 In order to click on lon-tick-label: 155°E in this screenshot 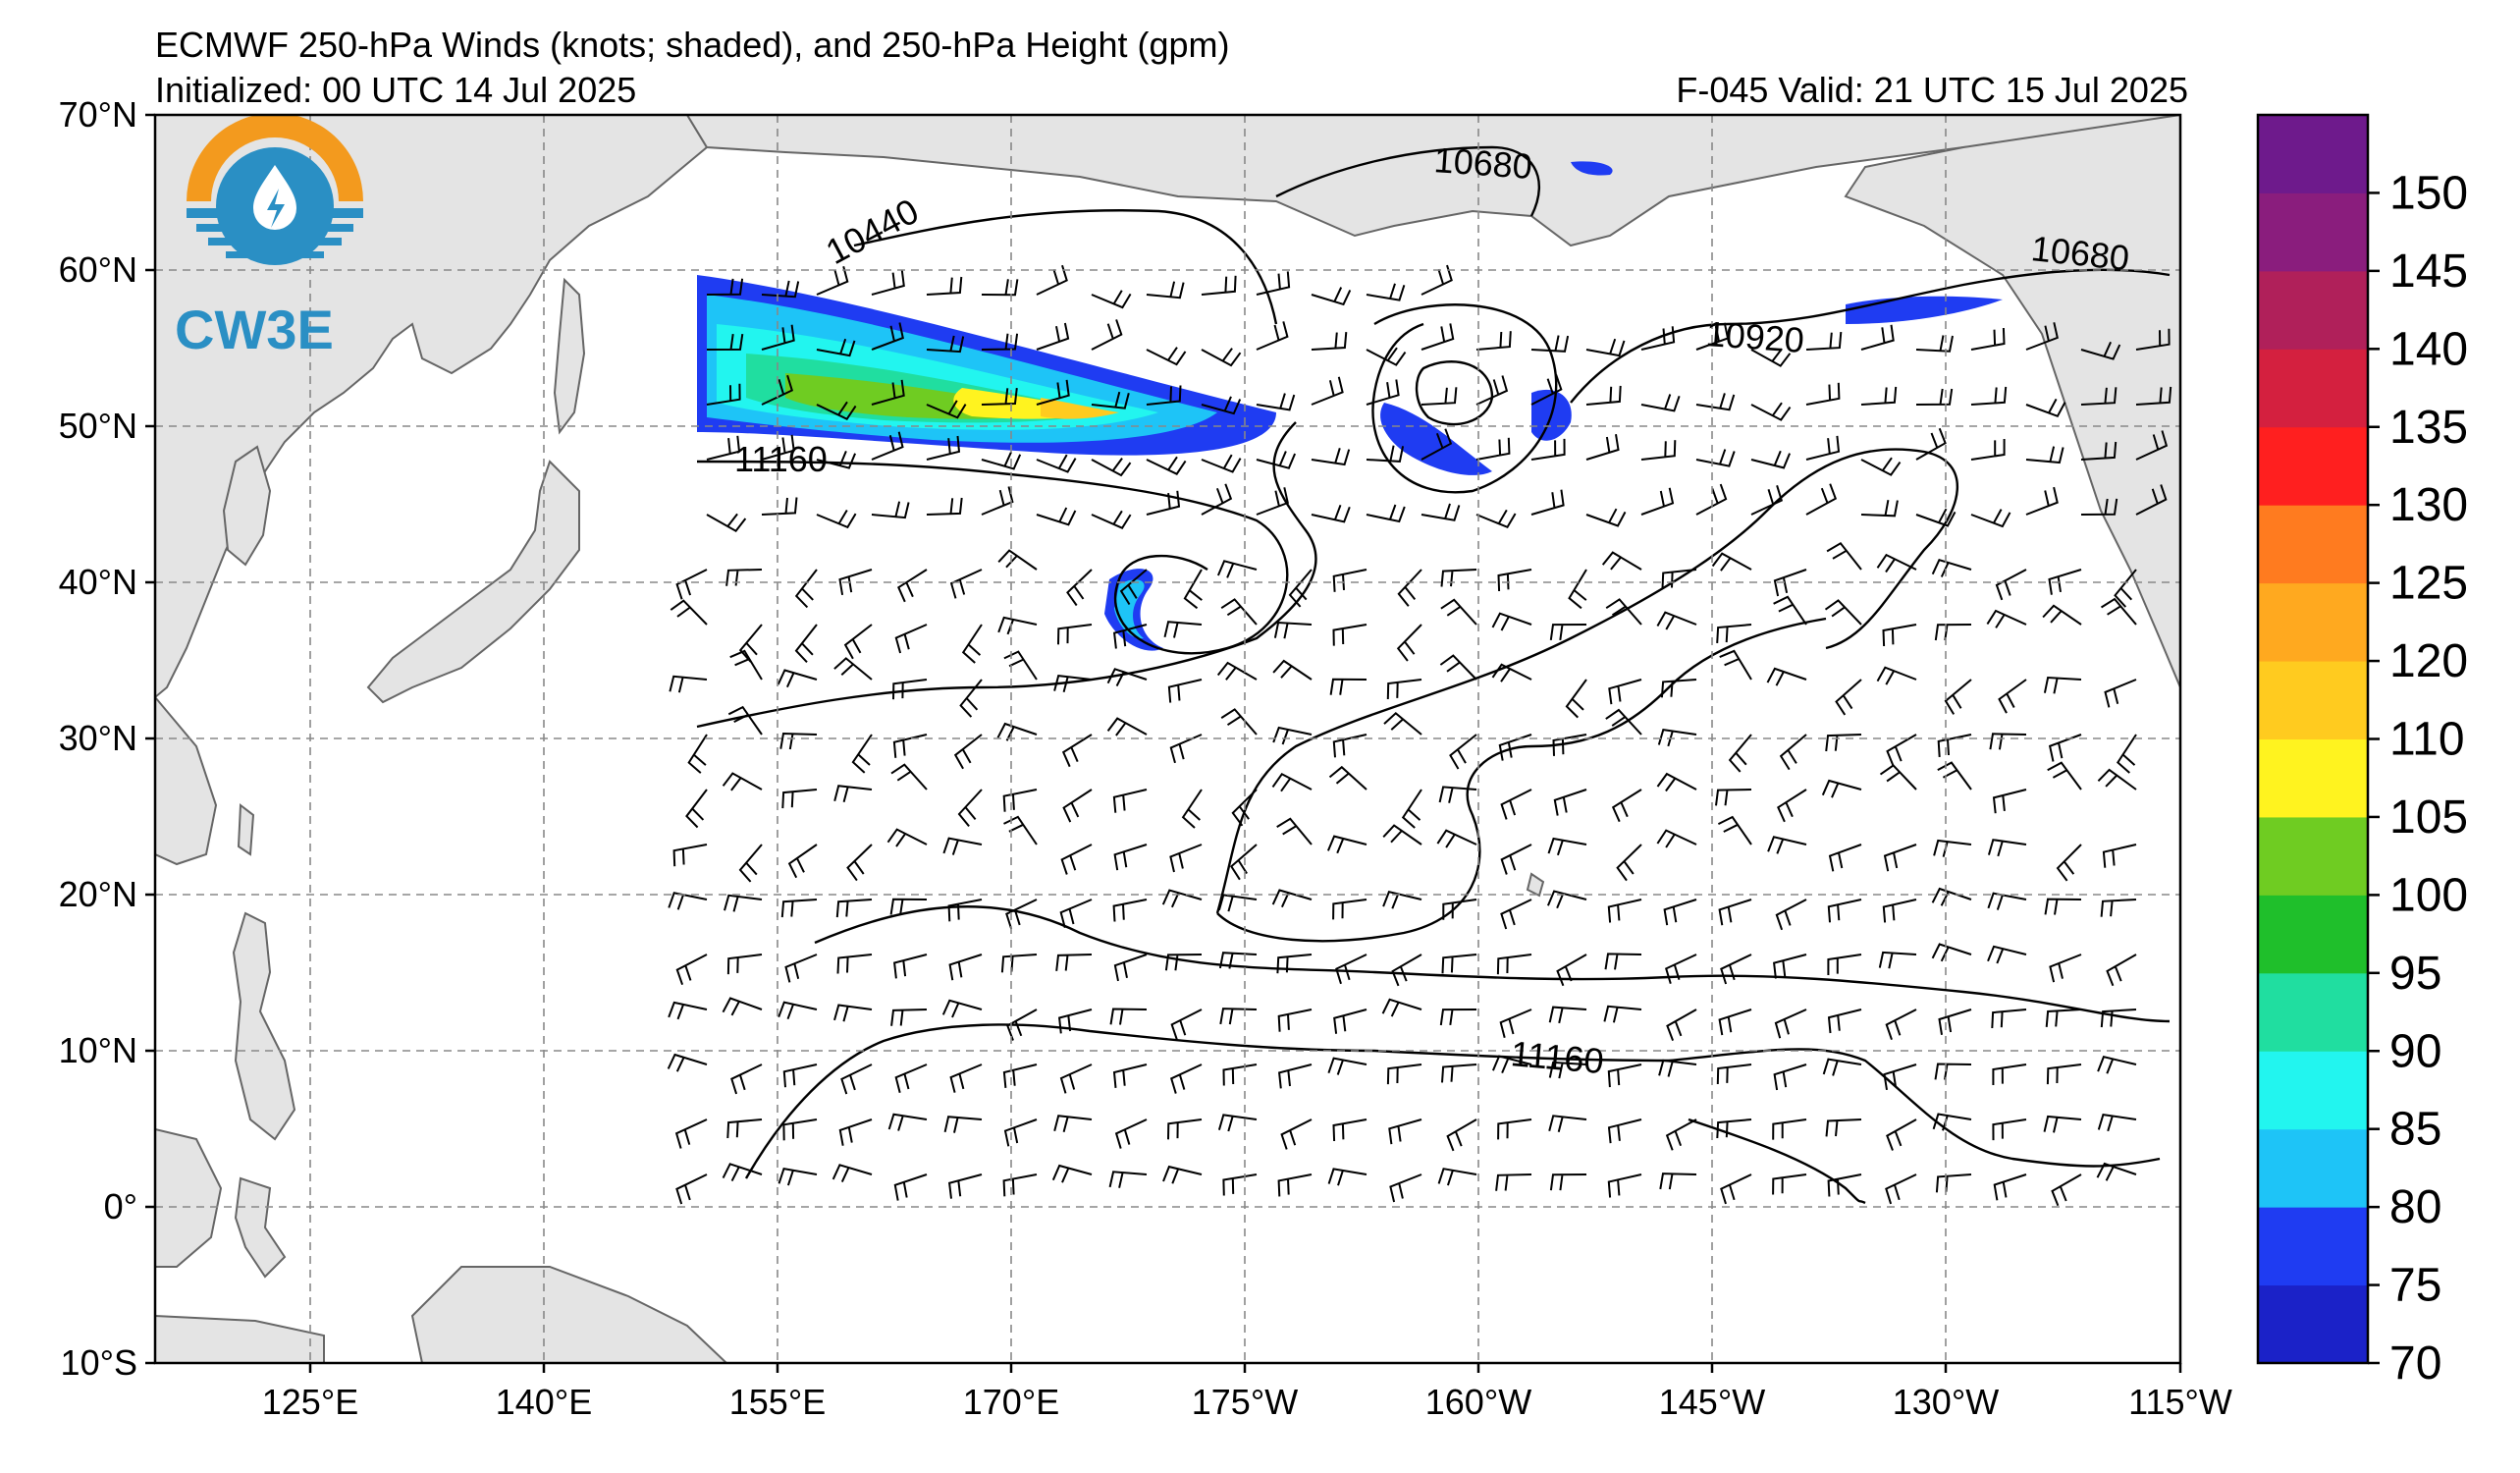, I will do `click(777, 1402)`.